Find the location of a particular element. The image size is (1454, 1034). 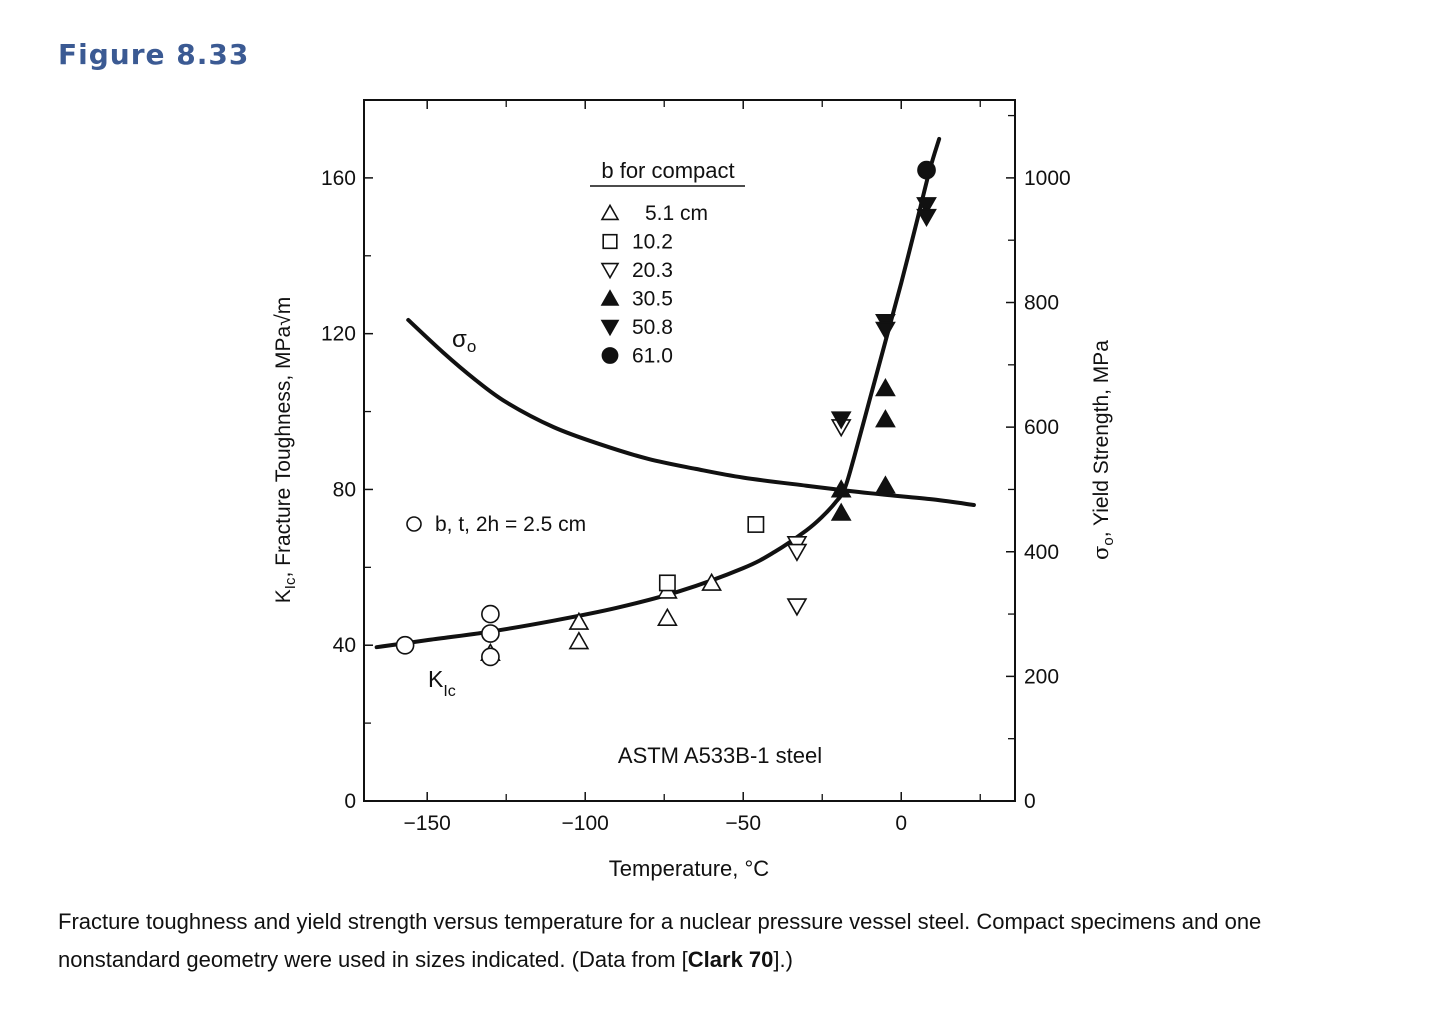

y-tick-label: 80 is located at coordinates (344, 489).